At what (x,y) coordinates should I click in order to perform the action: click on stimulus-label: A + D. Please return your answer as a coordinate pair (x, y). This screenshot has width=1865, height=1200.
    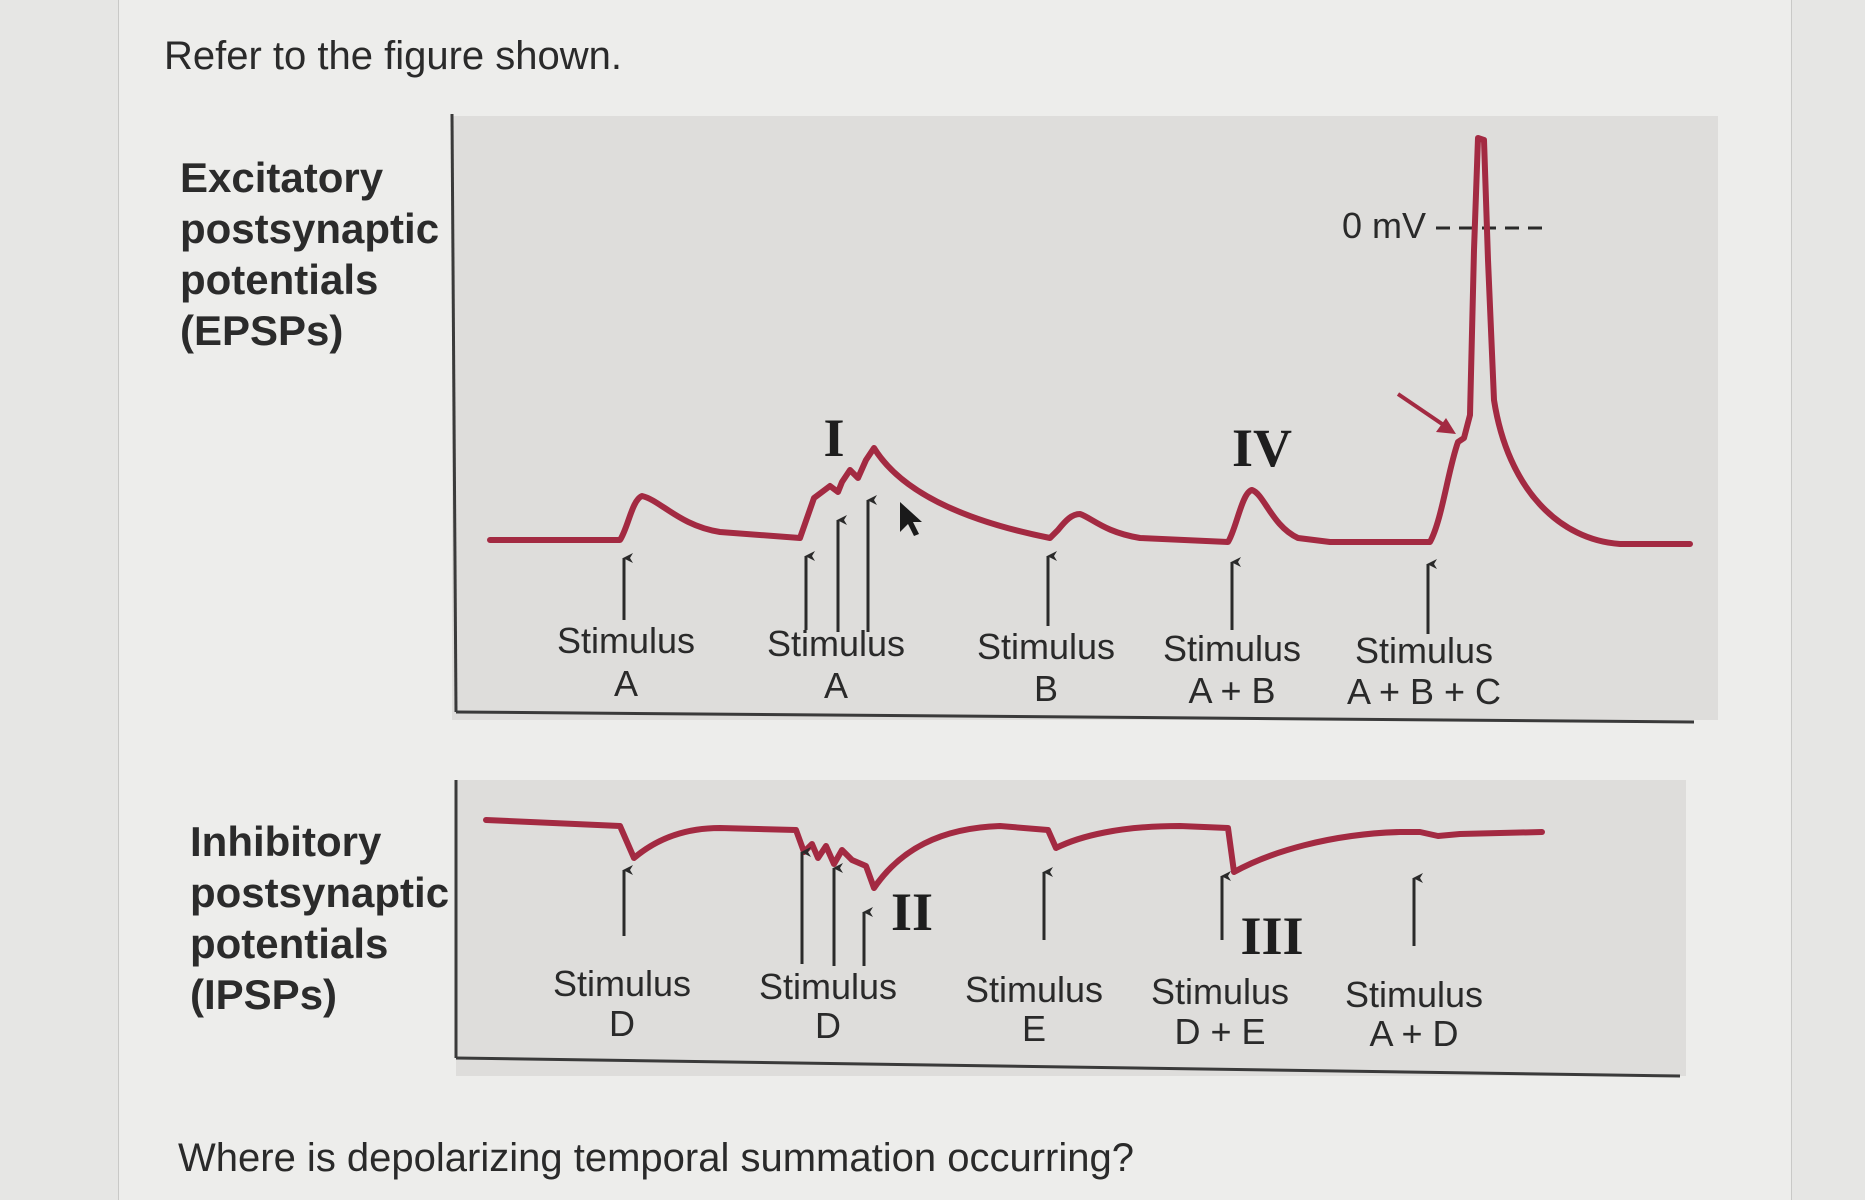
    Looking at the image, I should click on (1413, 1033).